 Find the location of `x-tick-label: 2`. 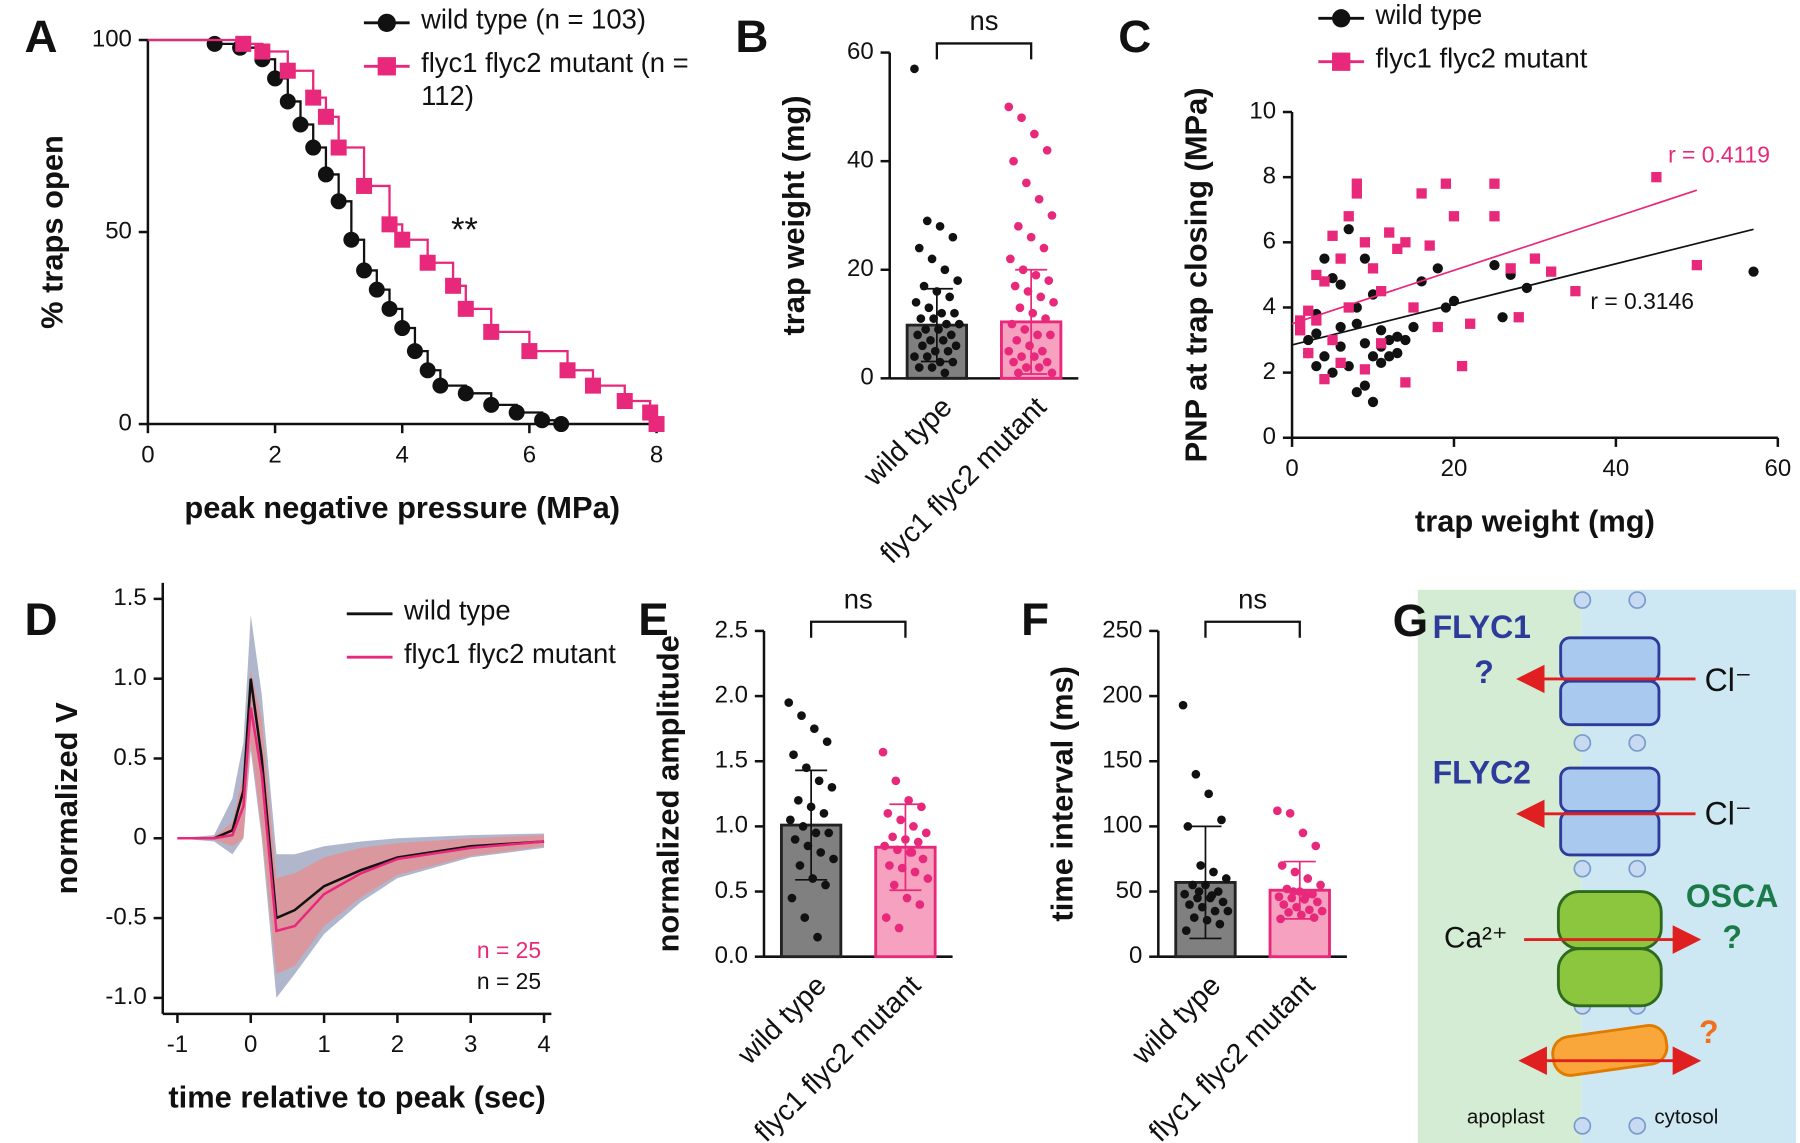

x-tick-label: 2 is located at coordinates (397, 1044).